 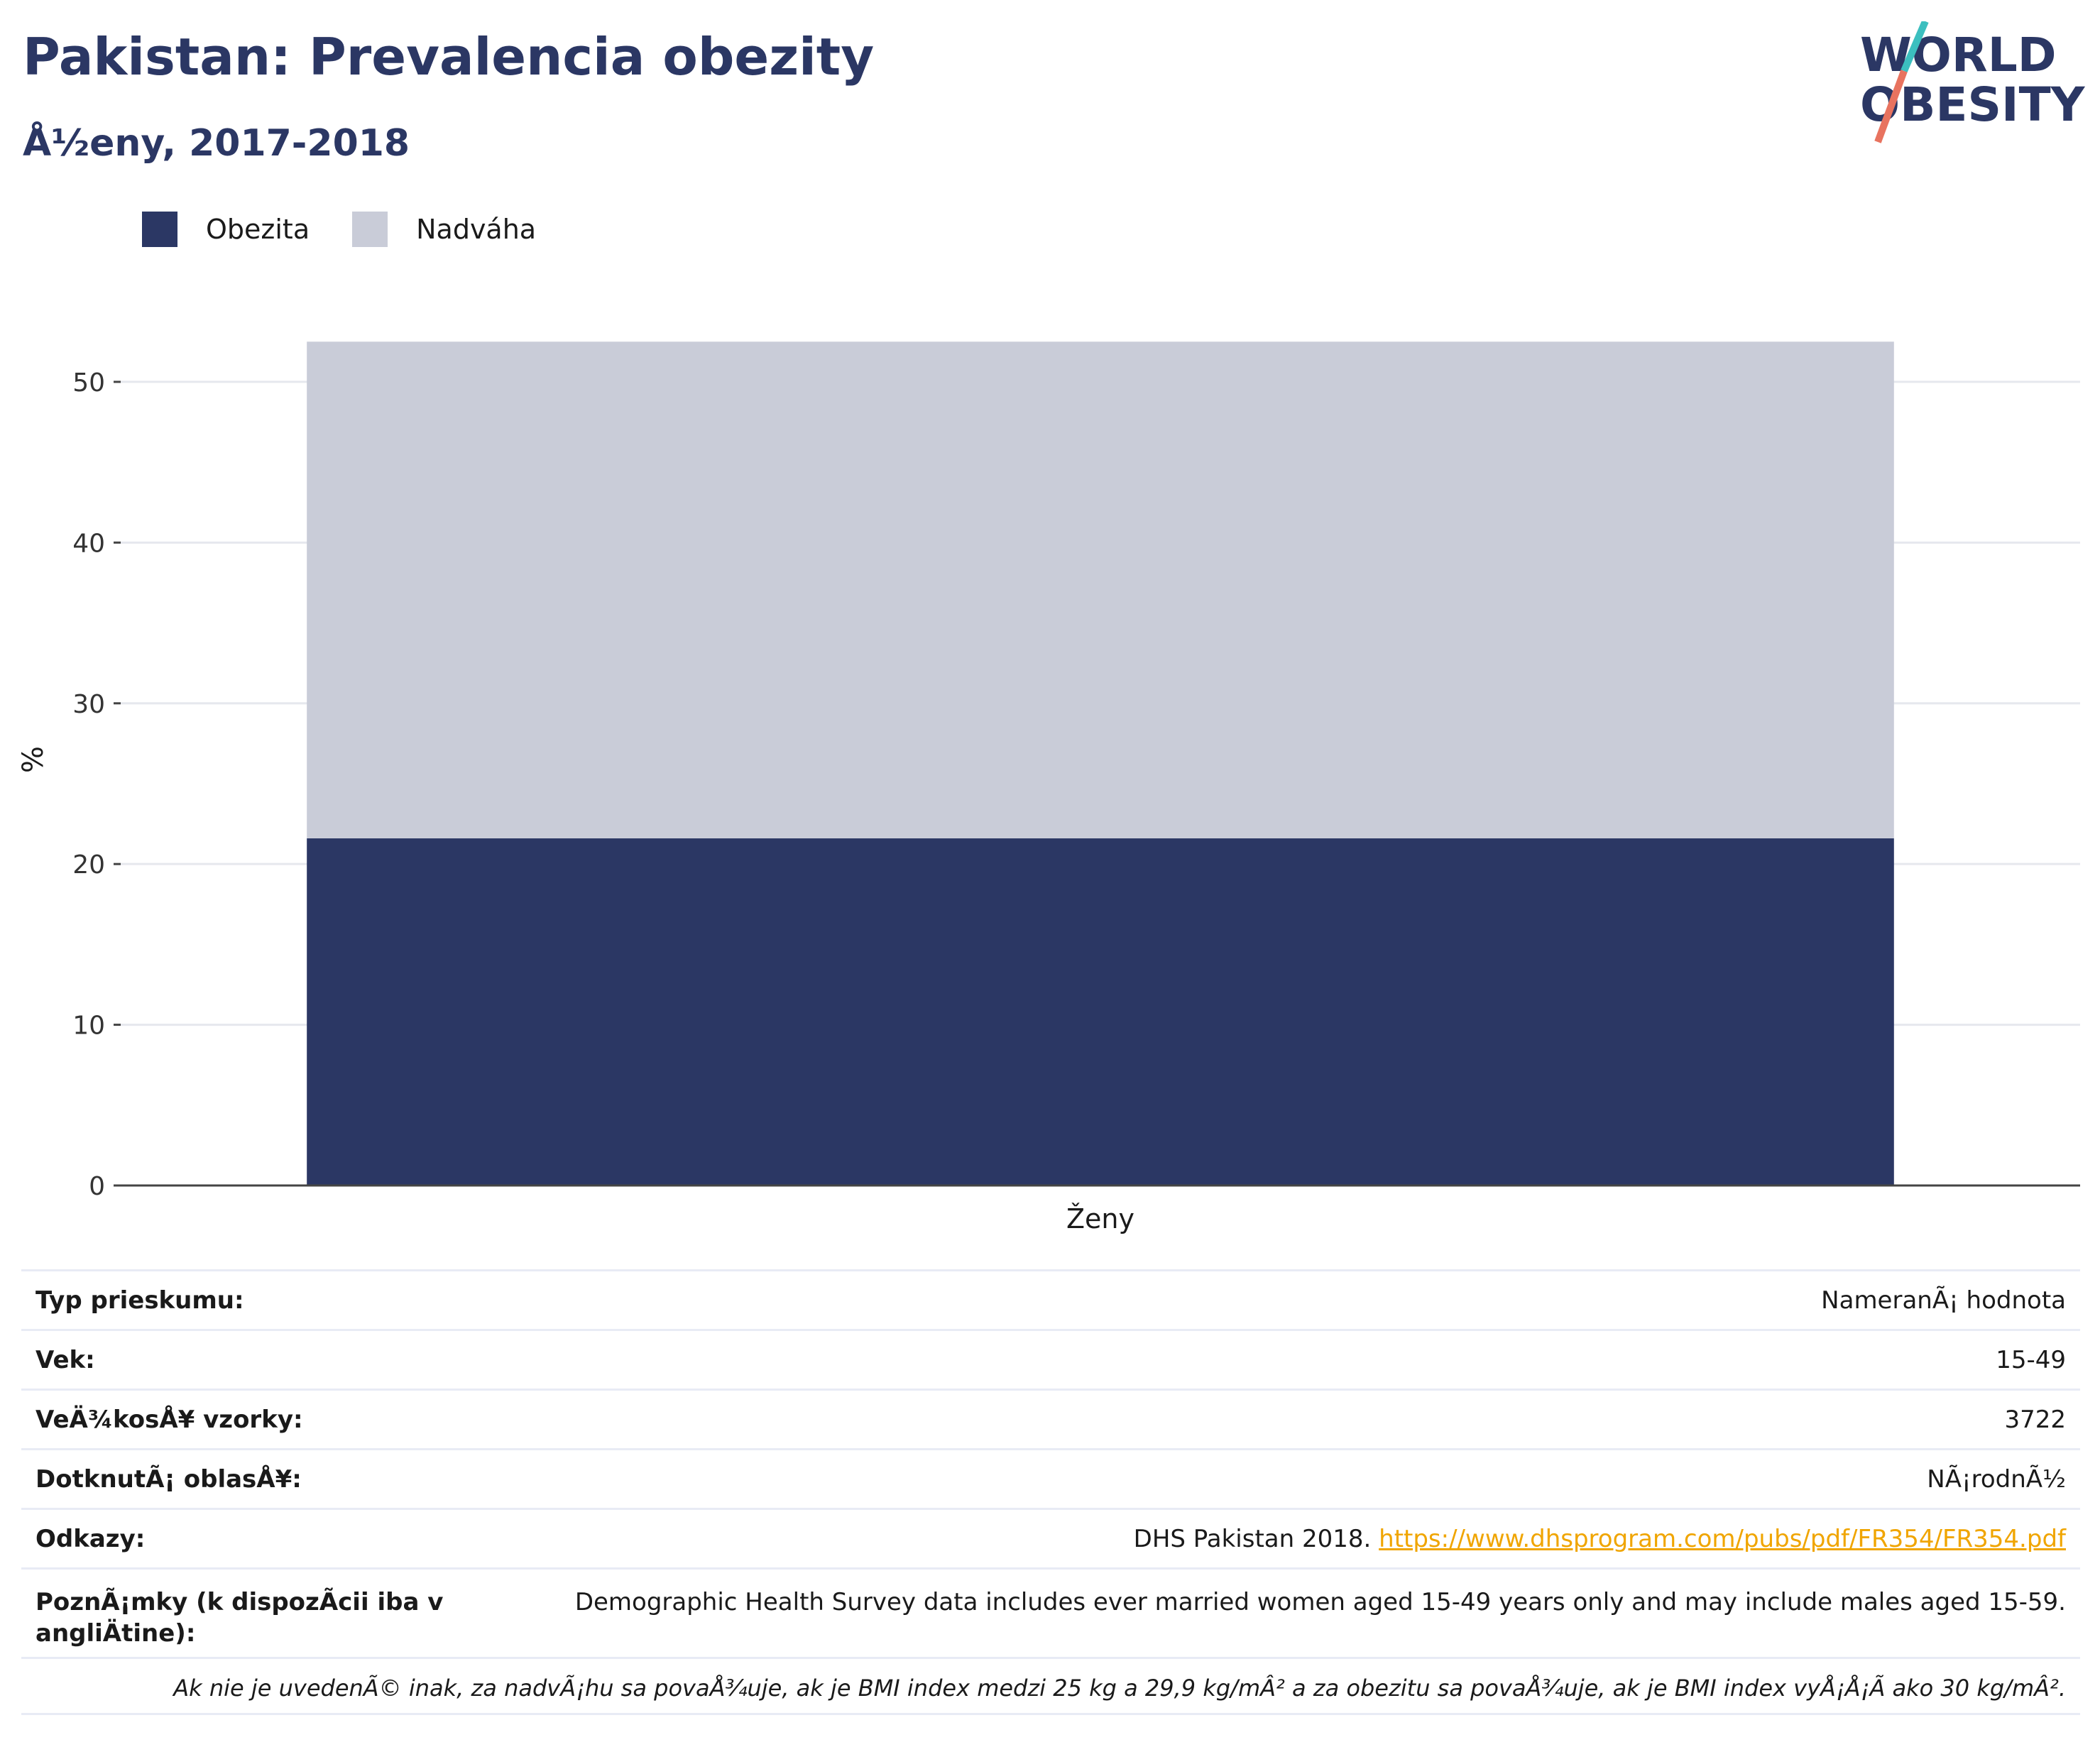 What do you see at coordinates (2031, 1359) in the screenshot?
I see `info-value: 15-49` at bounding box center [2031, 1359].